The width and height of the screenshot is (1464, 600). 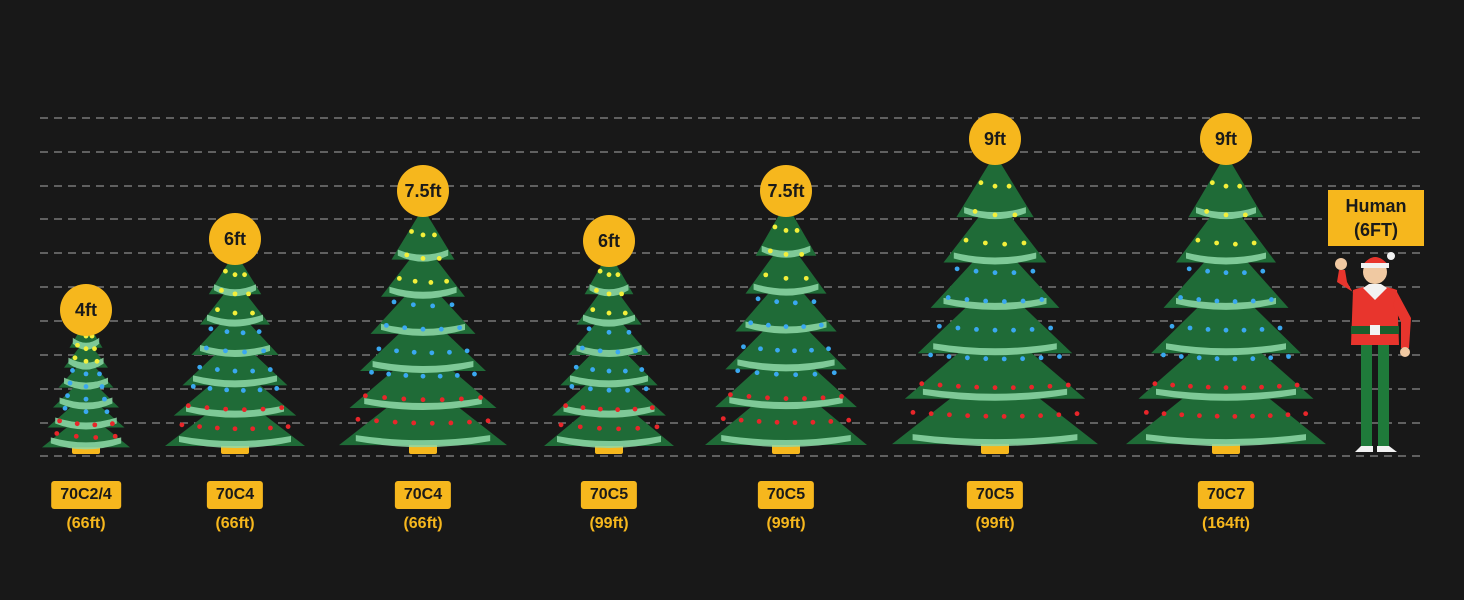 I want to click on model-label: 70C5, so click(x=786, y=495).